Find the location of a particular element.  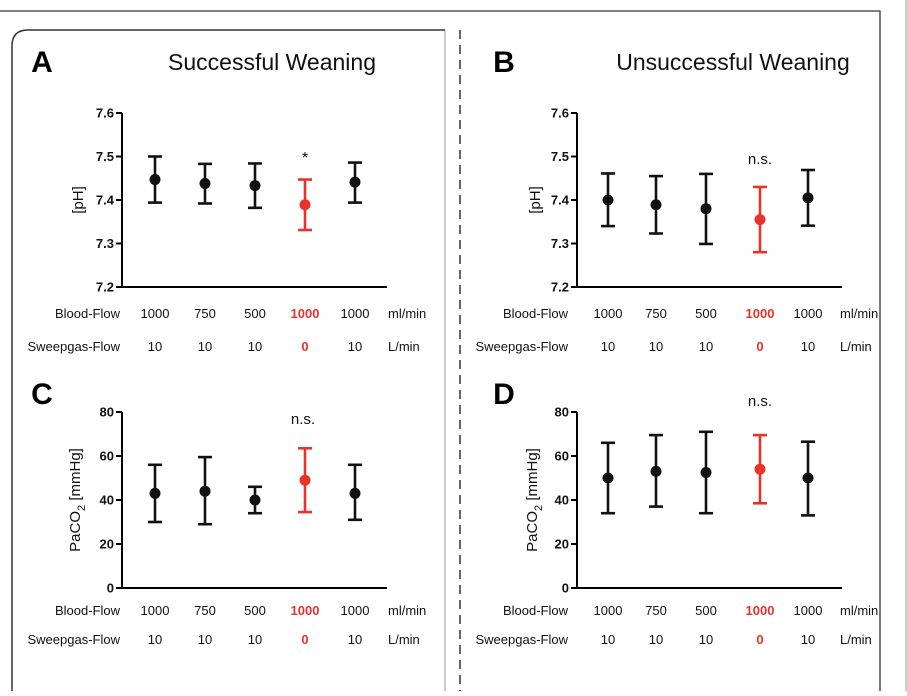

y-tick-label: 20 is located at coordinates (562, 544).